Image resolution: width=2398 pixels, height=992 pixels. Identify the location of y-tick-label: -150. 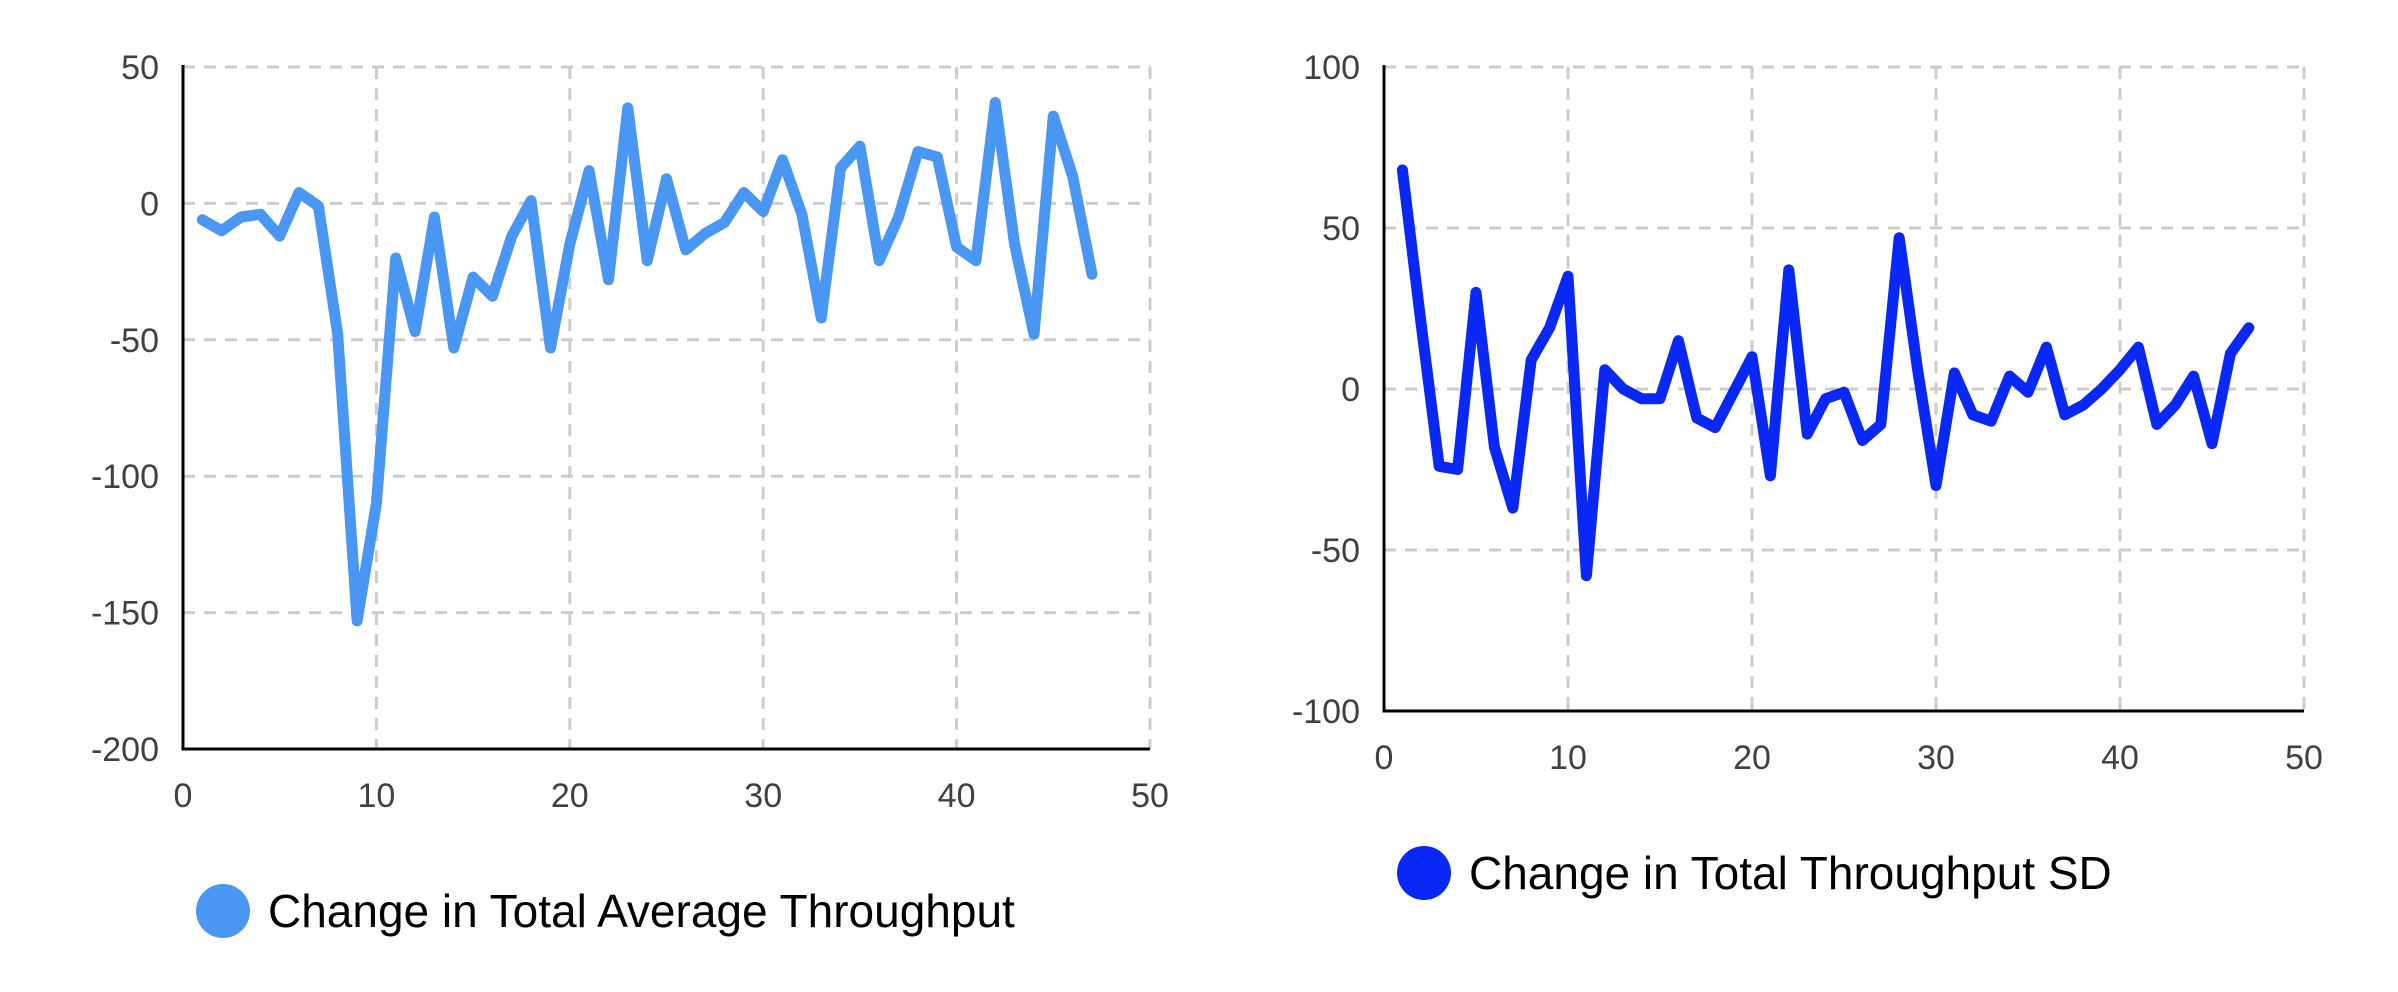
(125, 614).